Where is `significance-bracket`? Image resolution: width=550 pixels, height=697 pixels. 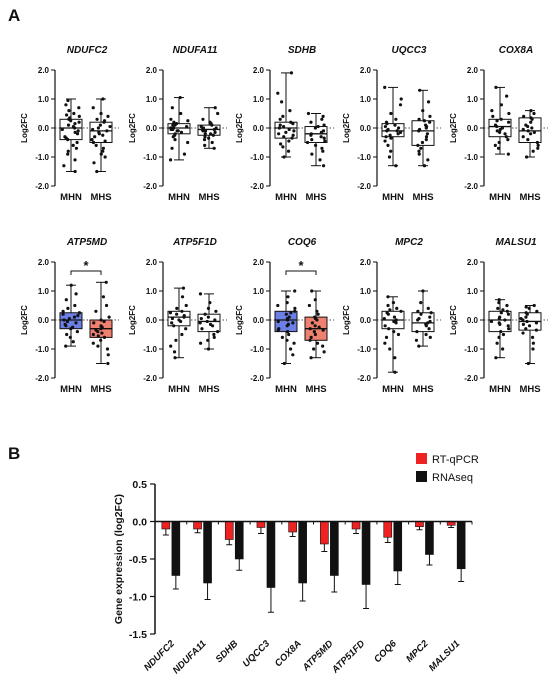
significance-bracket is located at coordinates (301, 272).